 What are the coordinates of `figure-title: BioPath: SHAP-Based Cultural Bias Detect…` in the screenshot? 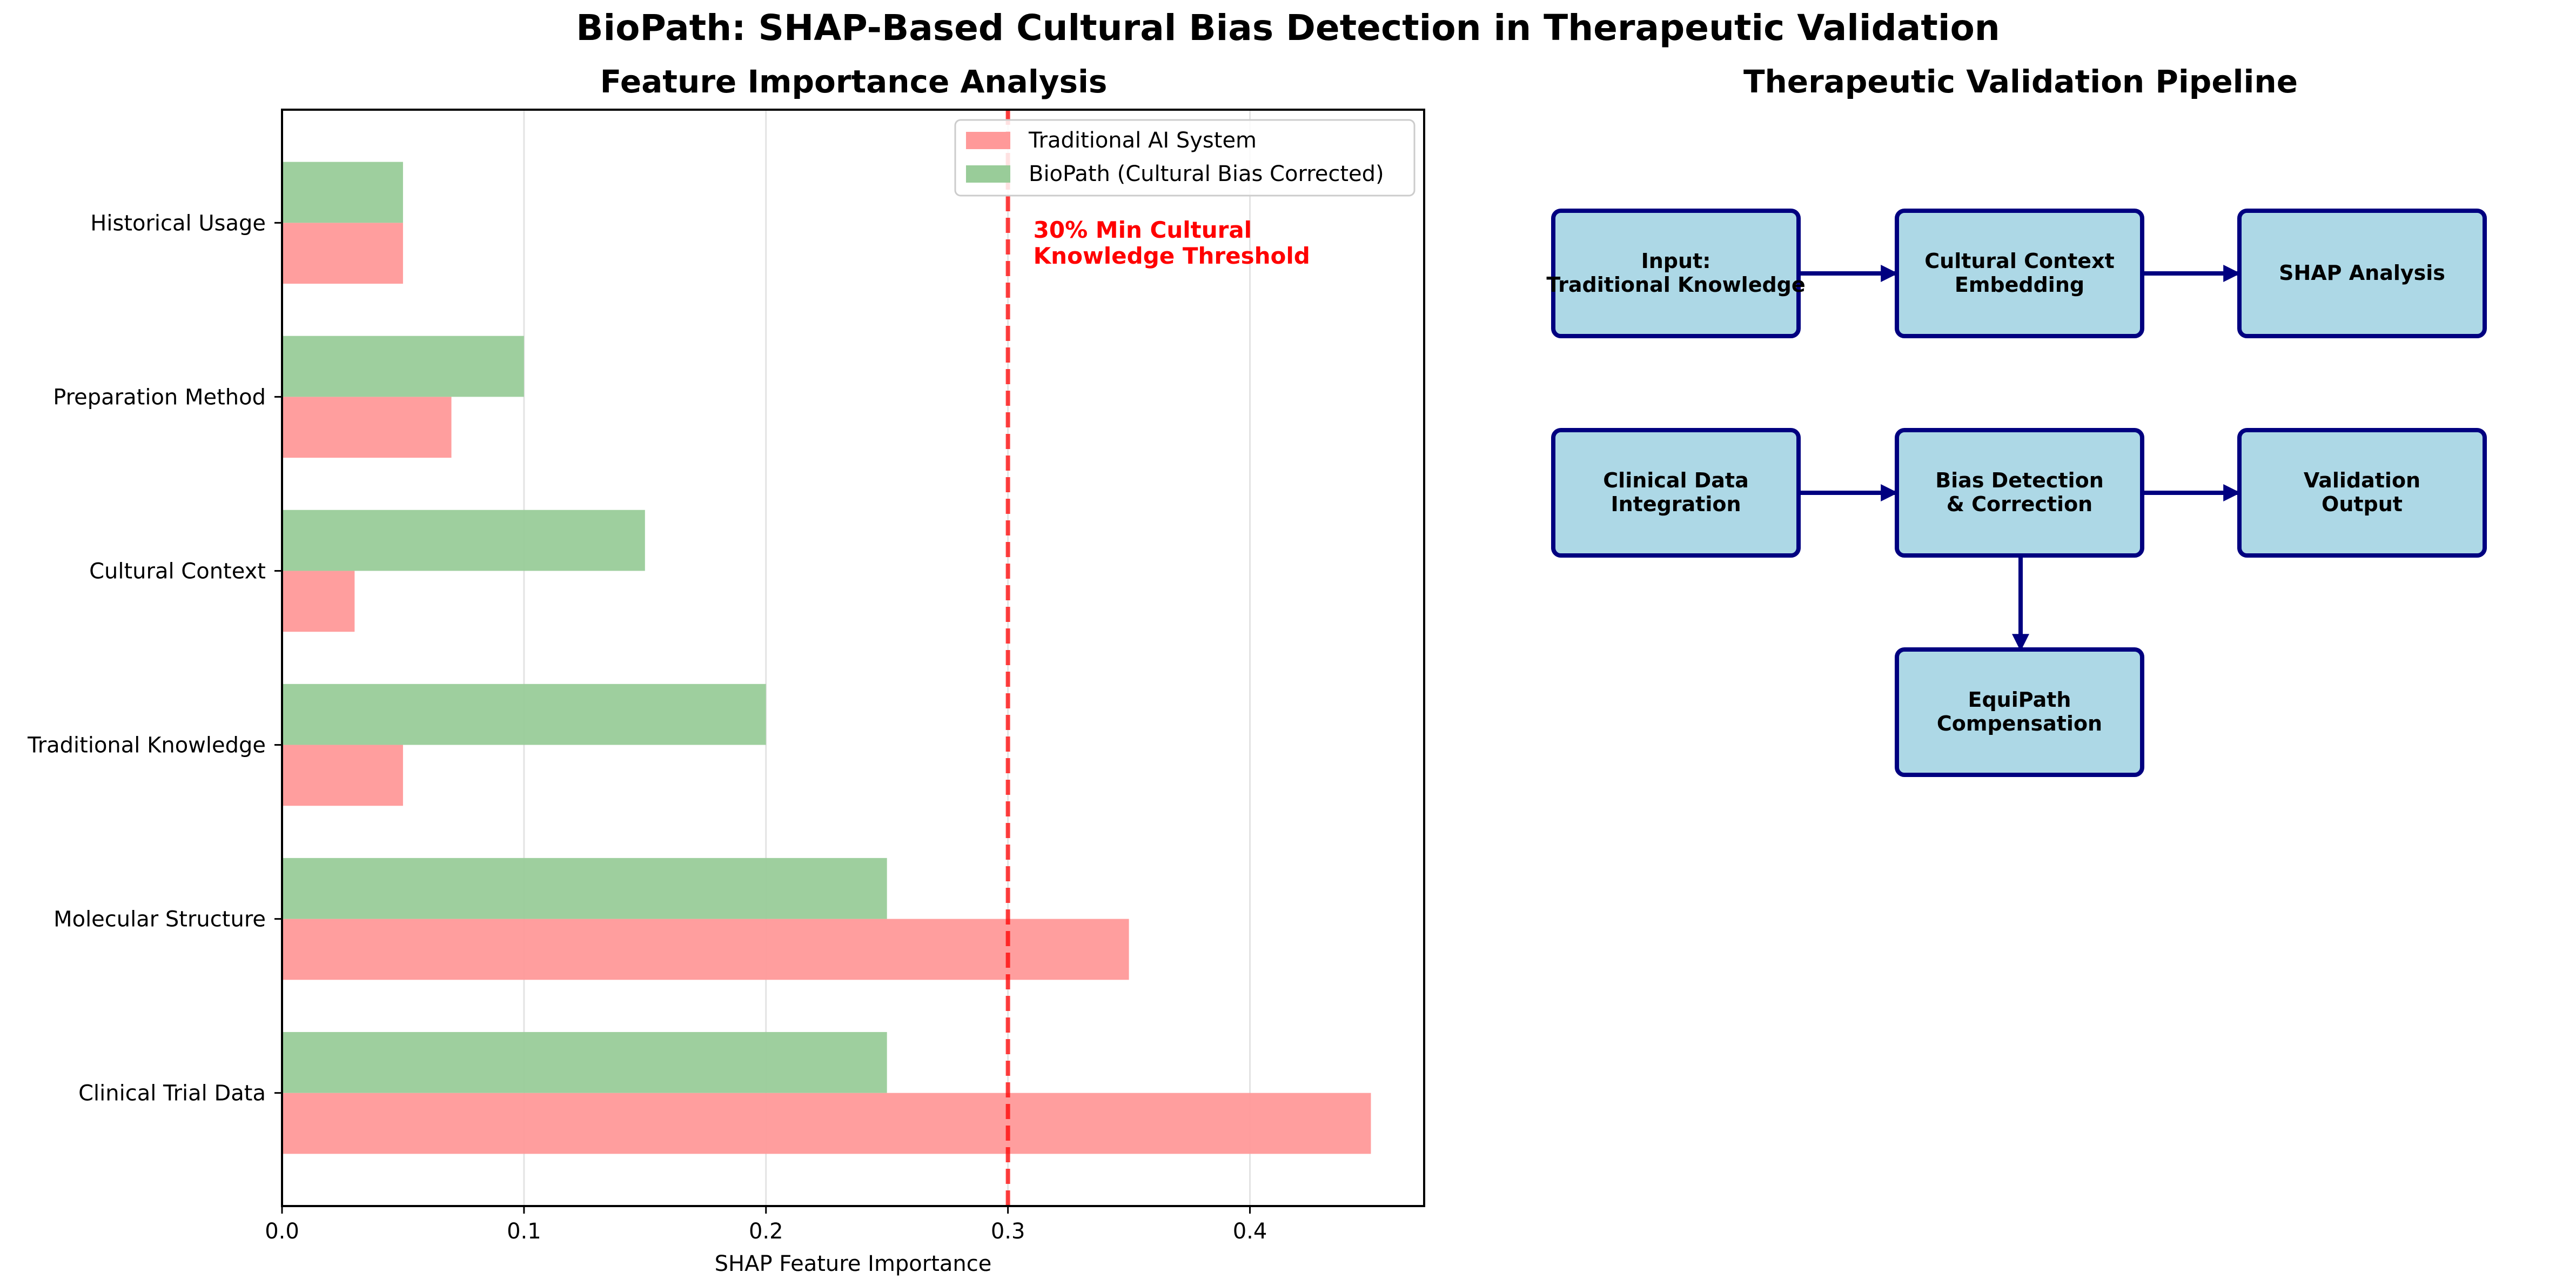 It's located at (1288, 28).